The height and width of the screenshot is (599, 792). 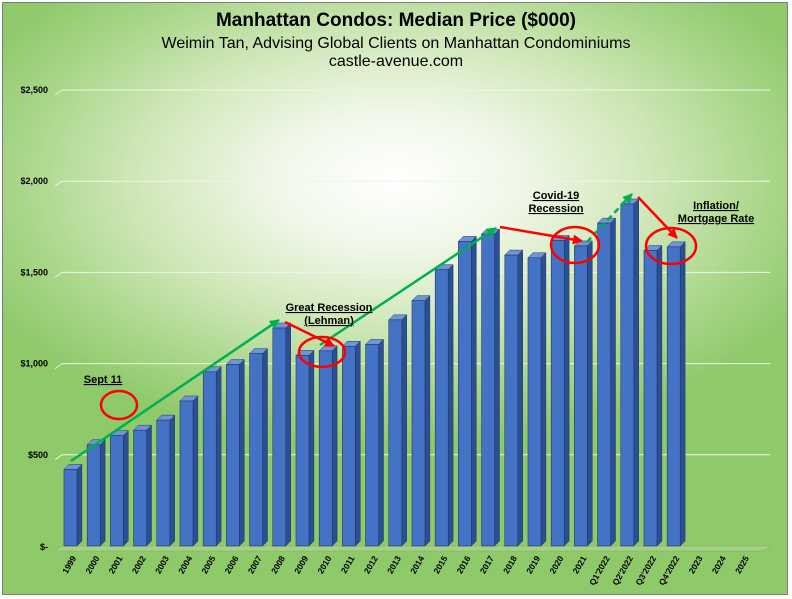 I want to click on x-tick-label: 2001, so click(x=116, y=565).